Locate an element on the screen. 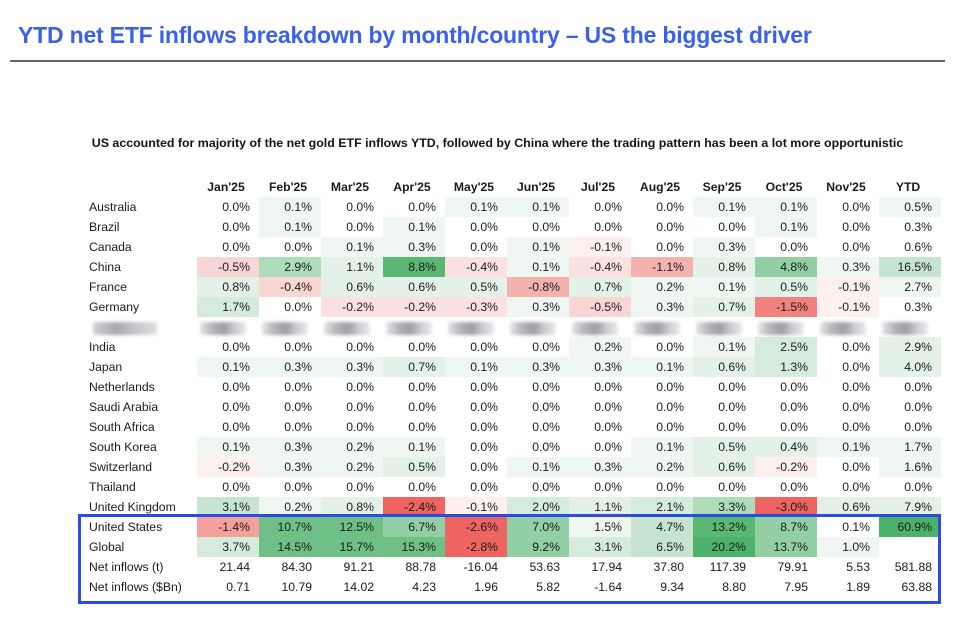 The width and height of the screenshot is (955, 627). value-cell: 1.6% is located at coordinates (910, 467).